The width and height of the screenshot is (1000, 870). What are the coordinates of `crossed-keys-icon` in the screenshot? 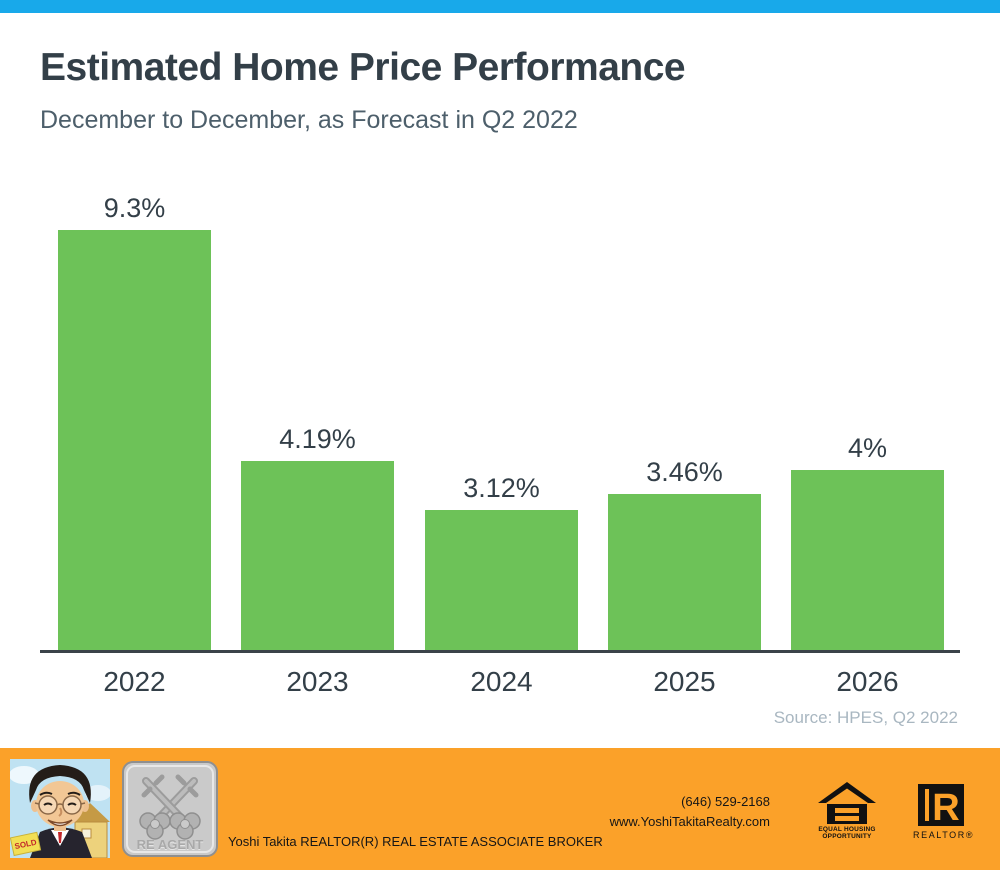 It's located at (170, 807).